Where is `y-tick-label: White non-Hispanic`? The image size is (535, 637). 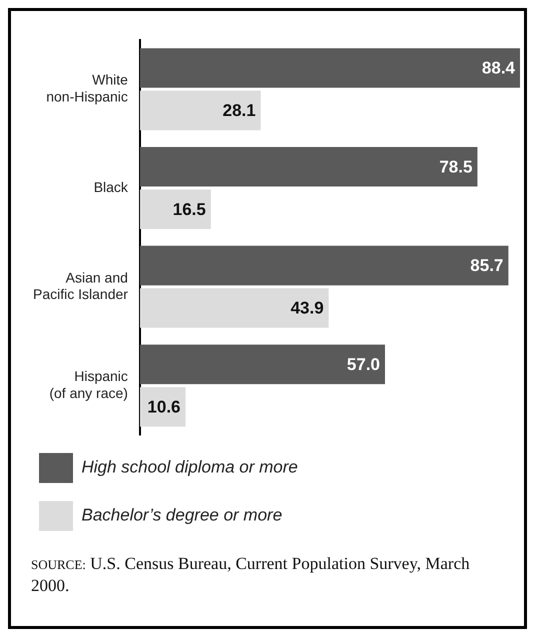 y-tick-label: White non-Hispanic is located at coordinates (87, 88).